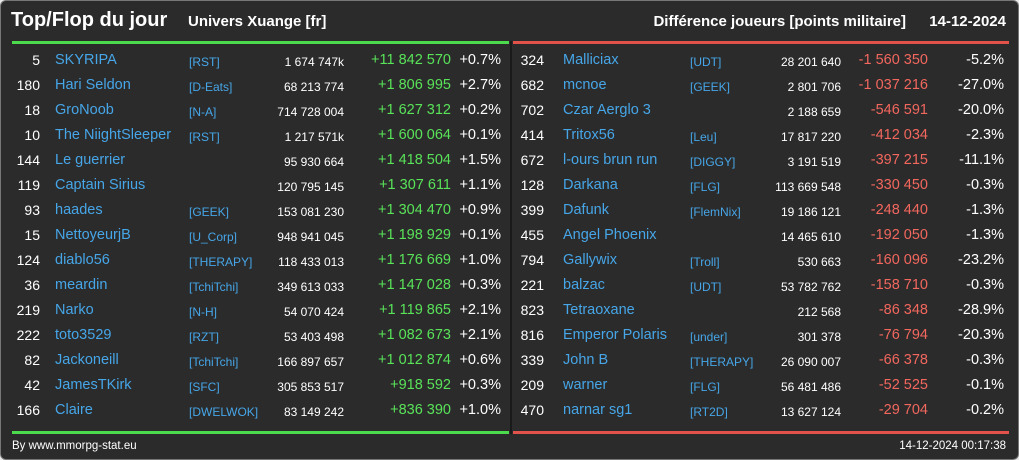 The width and height of the screenshot is (1019, 460). I want to click on percent-change: +2.1%, so click(480, 335).